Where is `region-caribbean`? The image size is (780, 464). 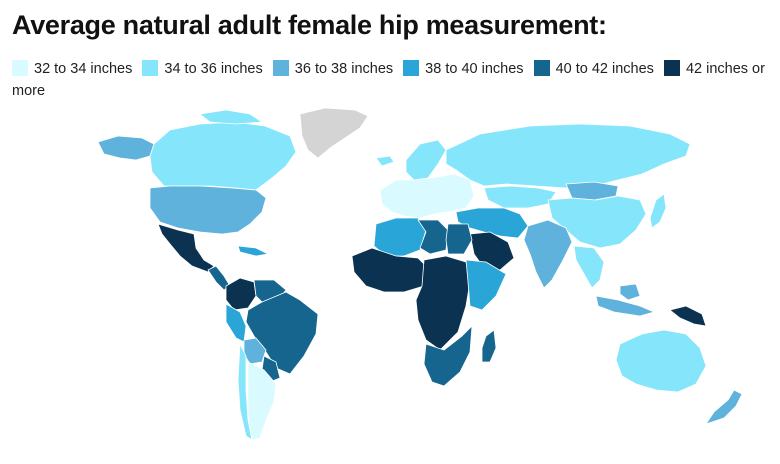 region-caribbean is located at coordinates (253, 251).